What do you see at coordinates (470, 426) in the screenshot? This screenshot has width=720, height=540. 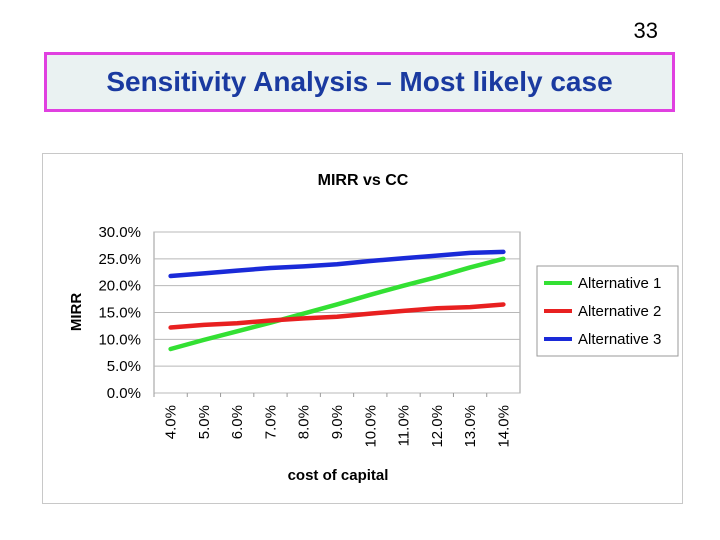 I see `x-tick-label: 13.0%` at bounding box center [470, 426].